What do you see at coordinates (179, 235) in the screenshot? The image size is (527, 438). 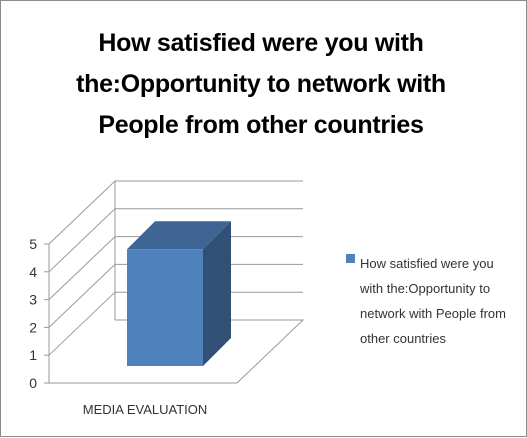 I see `bar-top-face` at bounding box center [179, 235].